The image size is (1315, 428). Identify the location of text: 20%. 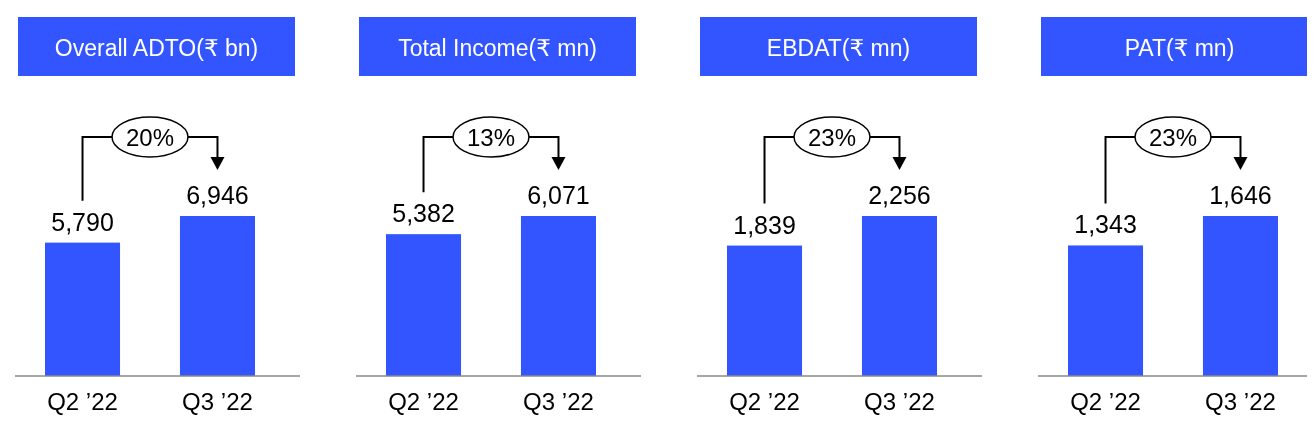
(150, 137).